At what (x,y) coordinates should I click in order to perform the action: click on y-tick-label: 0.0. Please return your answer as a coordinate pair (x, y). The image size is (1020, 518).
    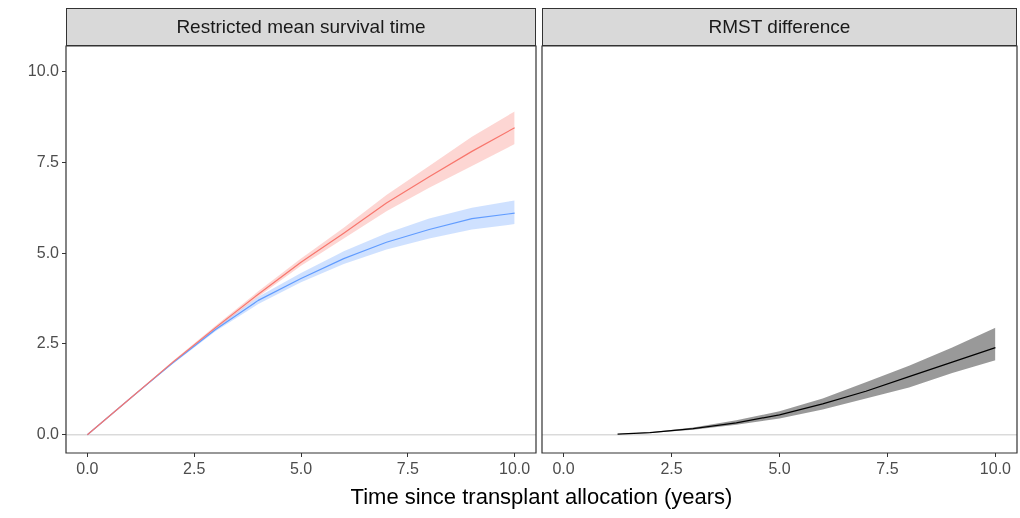
    Looking at the image, I should click on (48, 434).